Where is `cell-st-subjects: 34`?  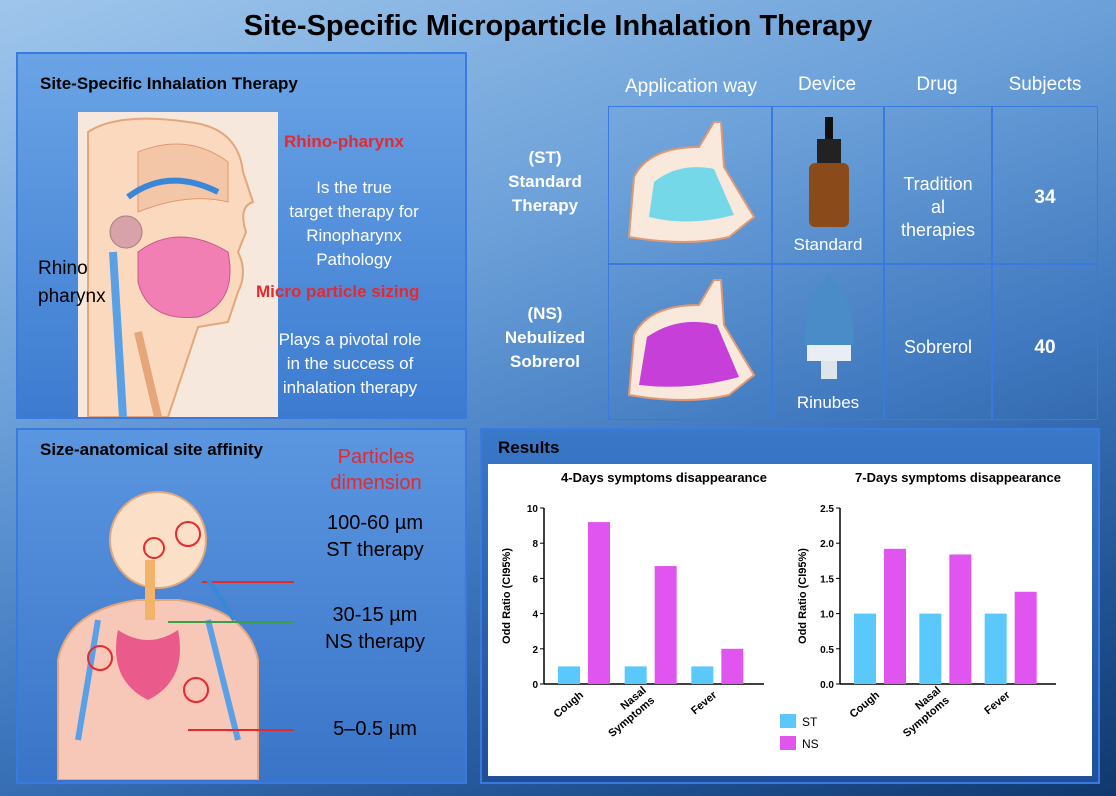 cell-st-subjects: 34 is located at coordinates (1045, 185).